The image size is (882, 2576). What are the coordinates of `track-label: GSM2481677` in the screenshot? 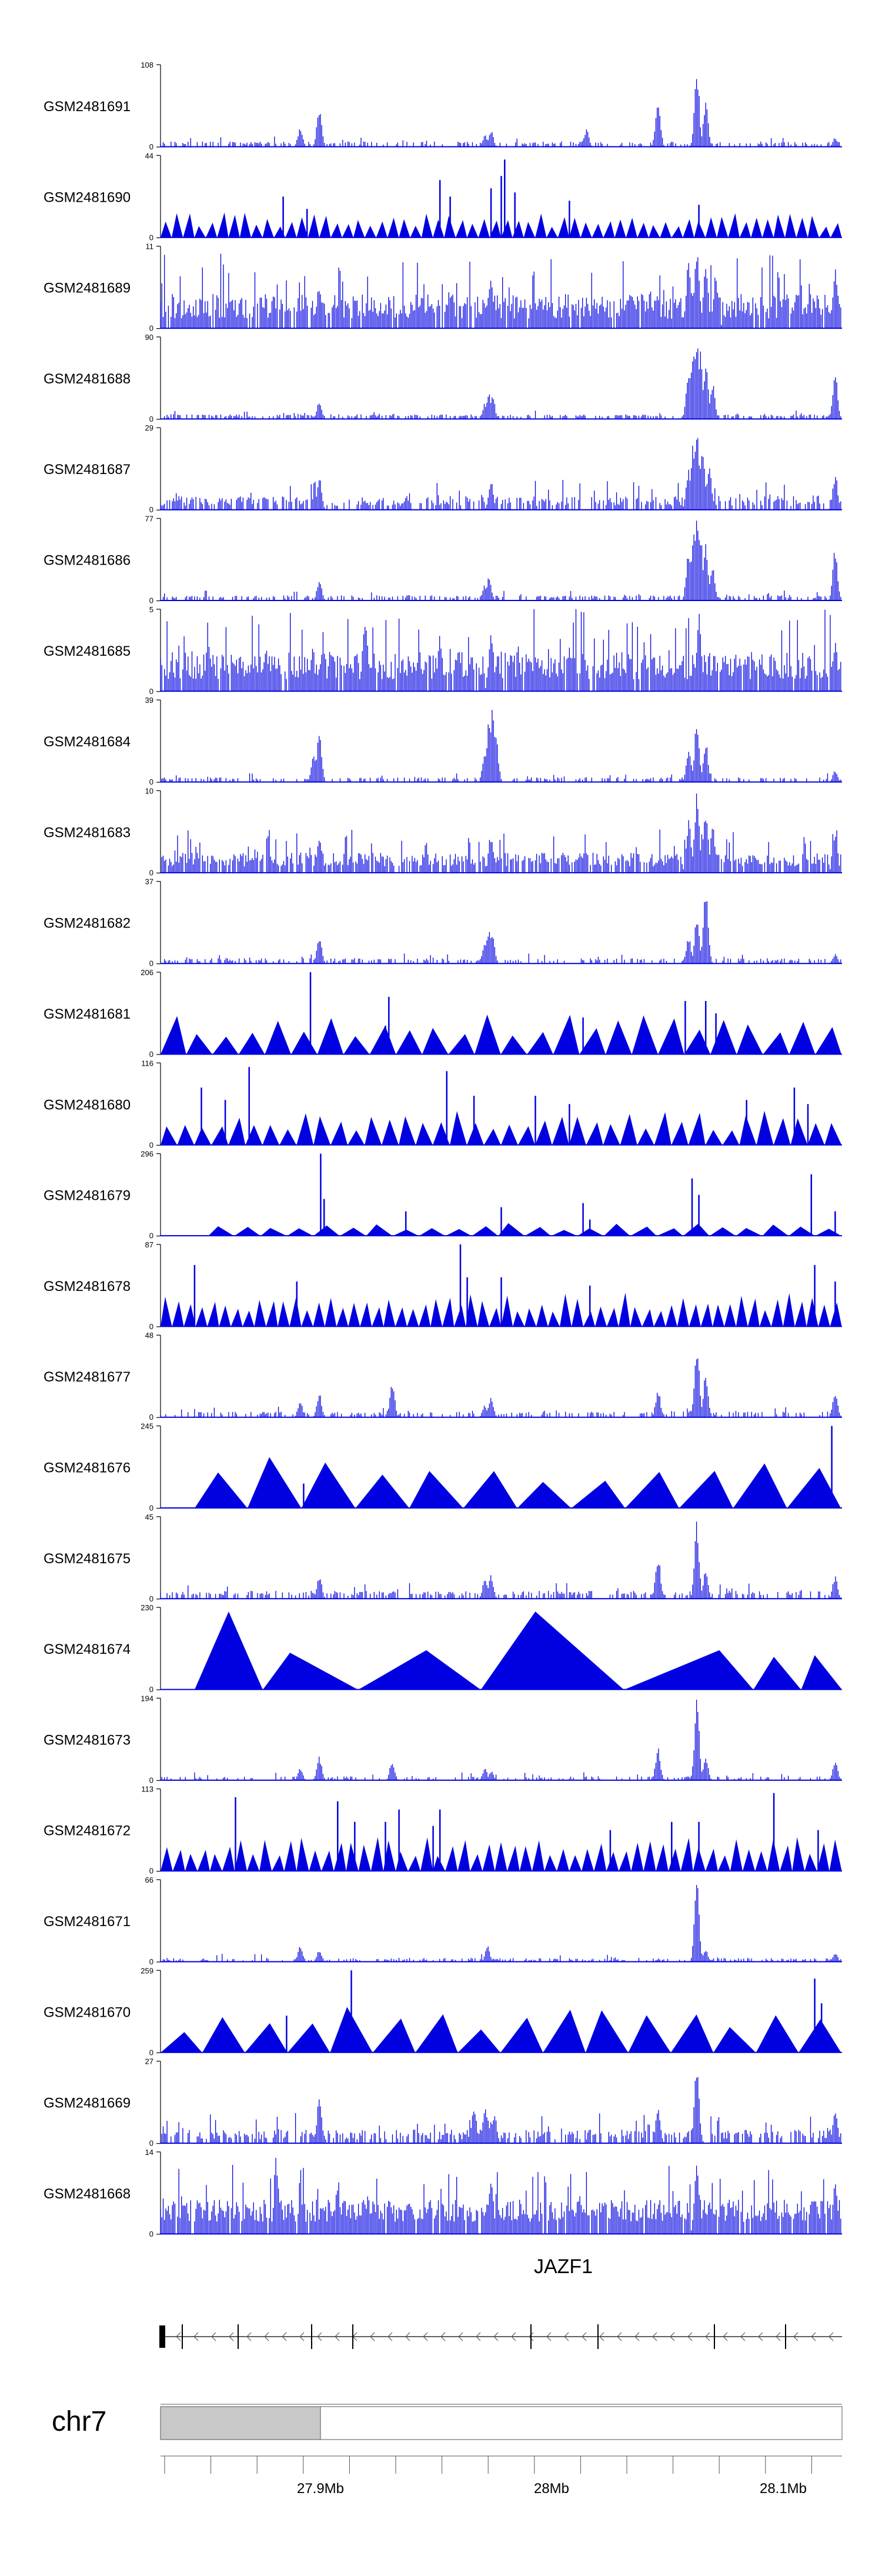 It's located at (87, 1377).